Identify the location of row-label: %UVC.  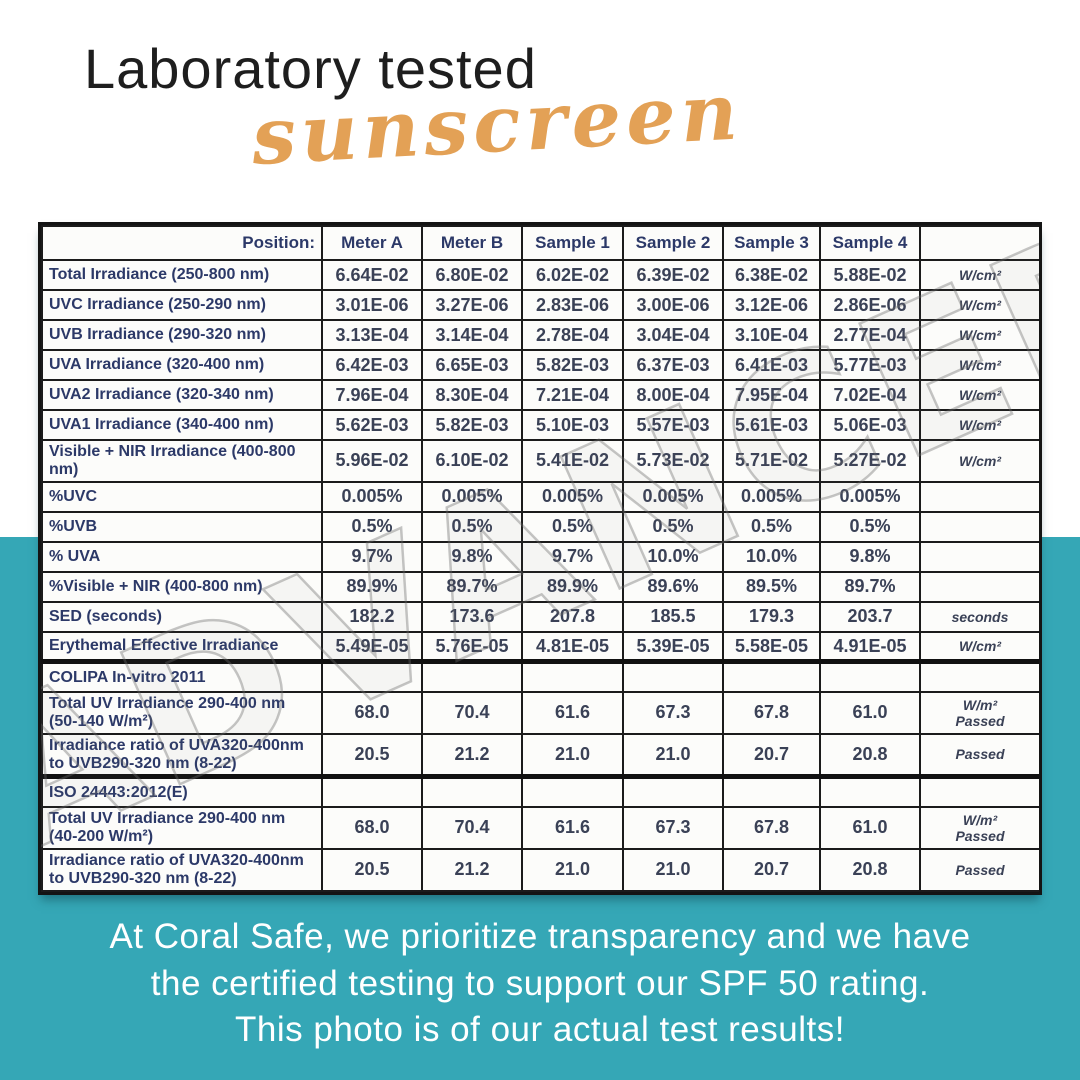
(182, 496).